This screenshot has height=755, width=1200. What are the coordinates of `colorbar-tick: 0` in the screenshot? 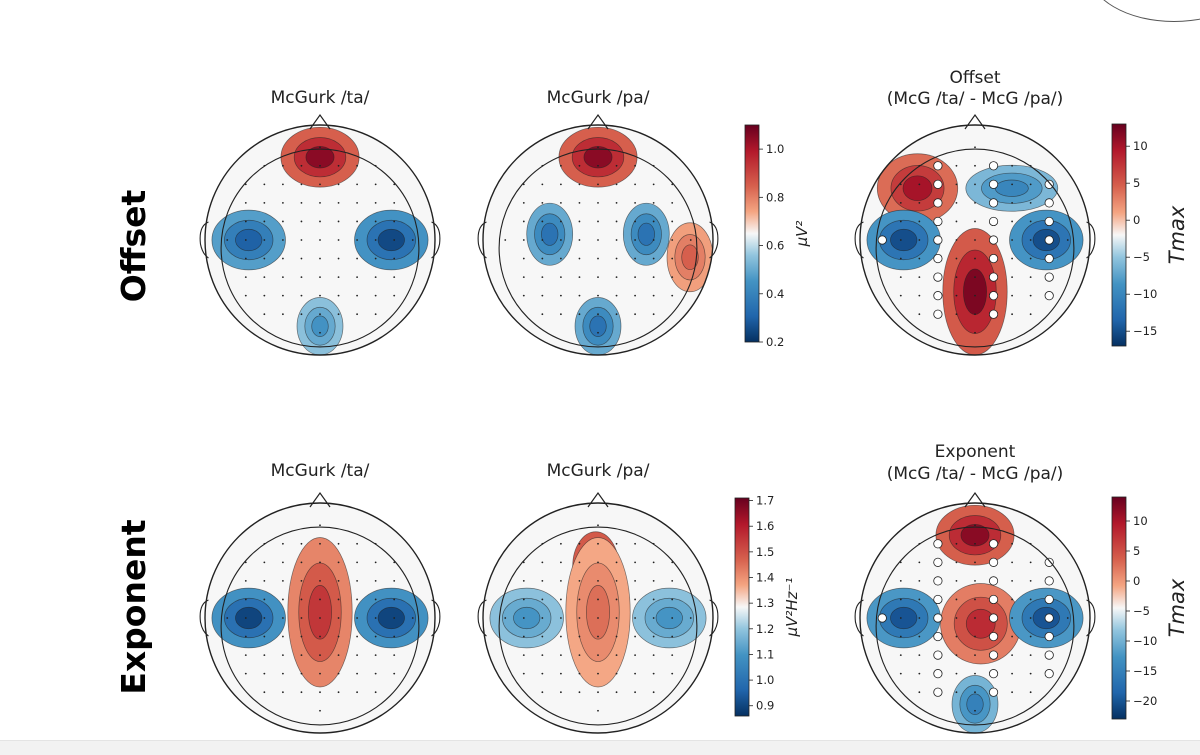 It's located at (1136, 581).